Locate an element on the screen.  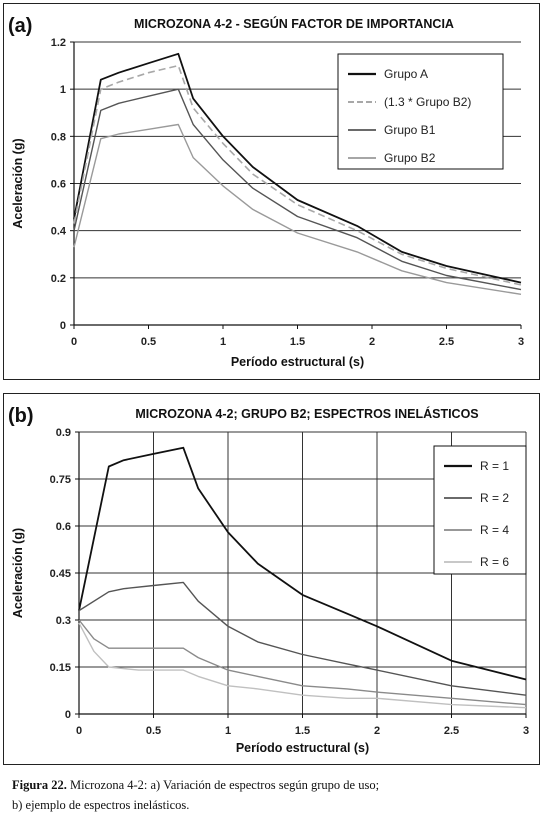
figure-label: Figura 22. is located at coordinates (39, 785).